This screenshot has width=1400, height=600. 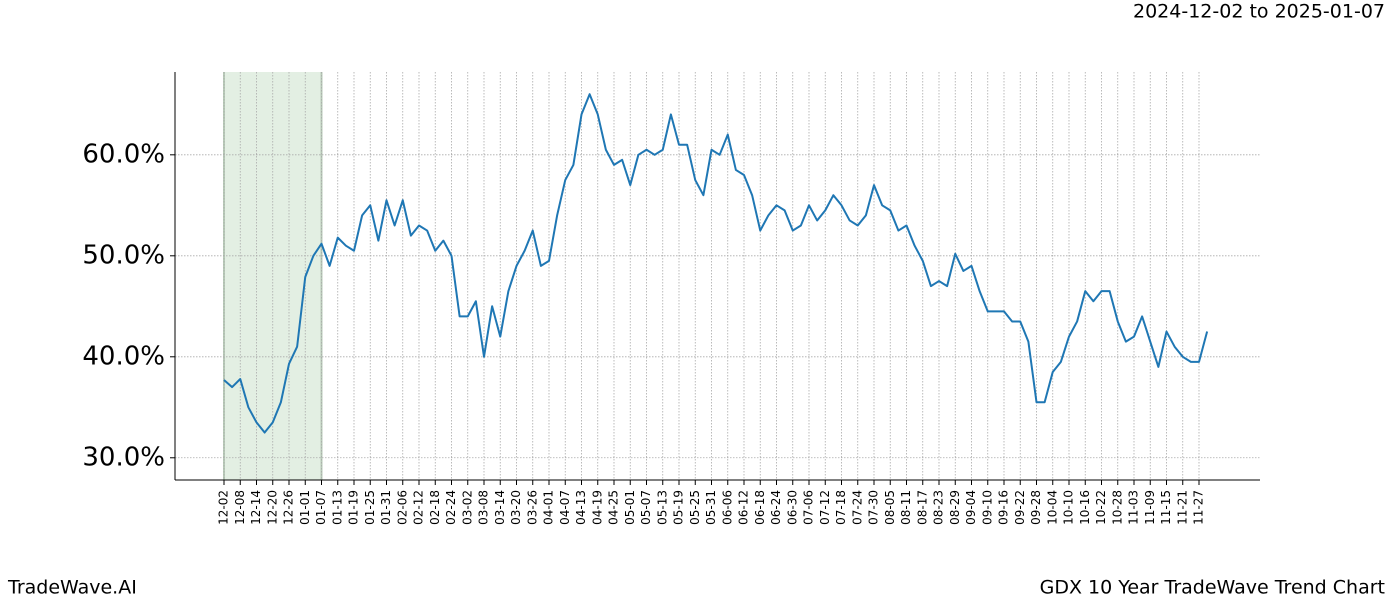 What do you see at coordinates (435, 507) in the screenshot?
I see `x-tick-label: 02-18` at bounding box center [435, 507].